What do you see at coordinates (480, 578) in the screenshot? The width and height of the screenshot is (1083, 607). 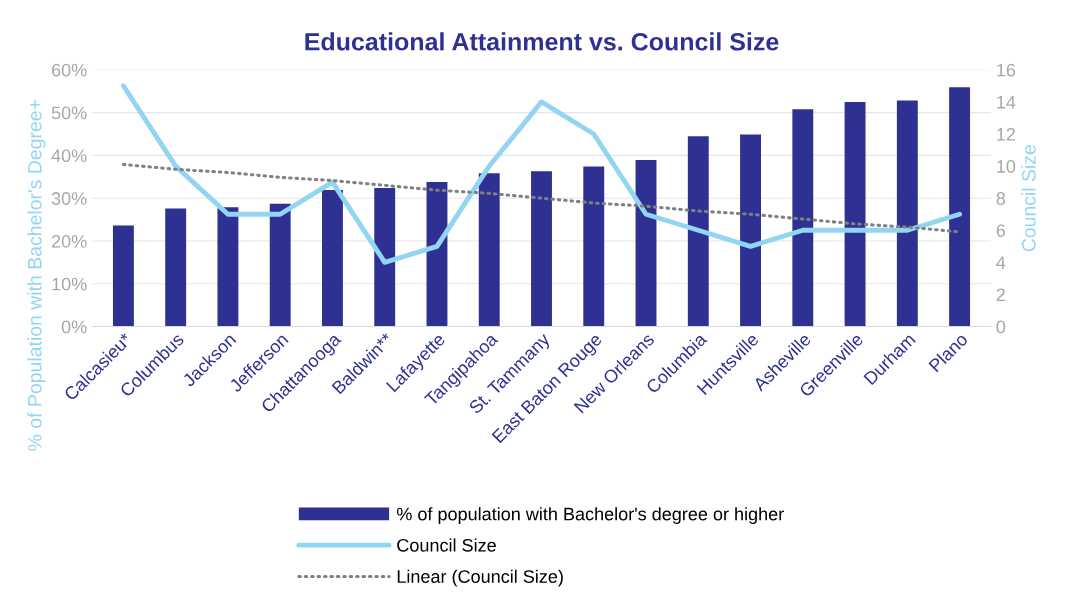 I see `legend-label: Linear (Council Size)` at bounding box center [480, 578].